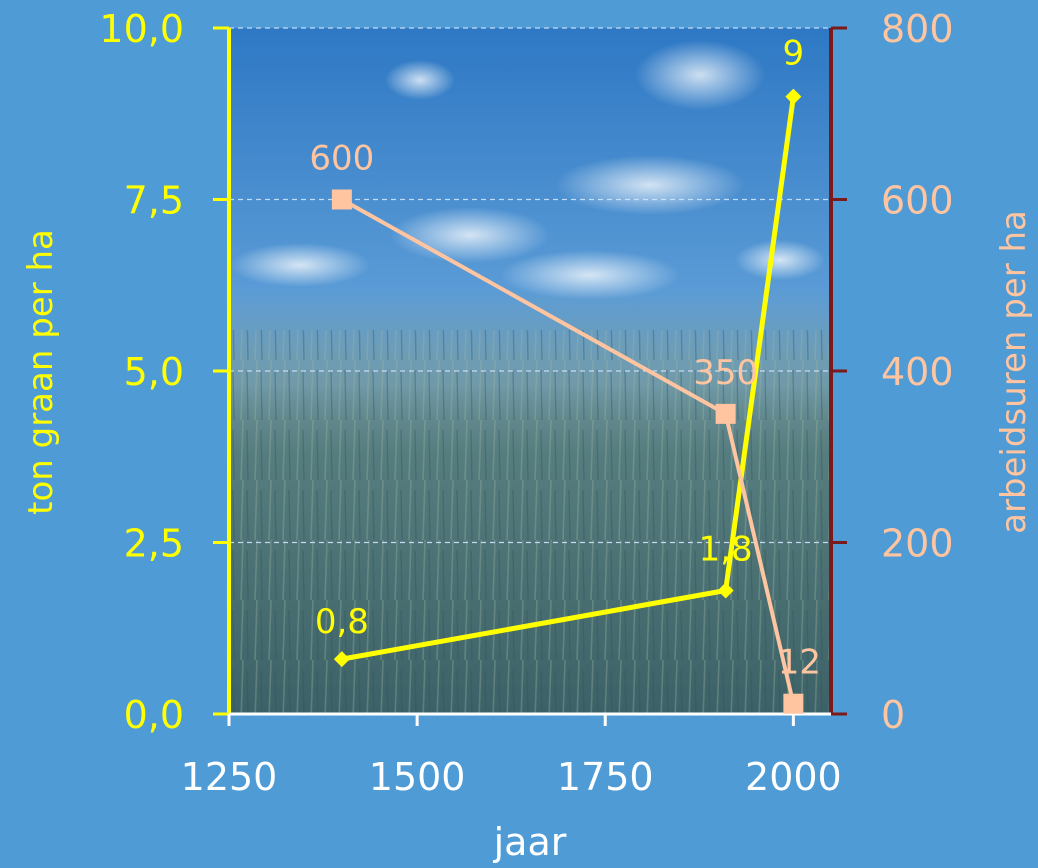 This screenshot has height=868, width=1038. Describe the element at coordinates (917, 372) in the screenshot. I see `right-axis-tick-label: 400` at that location.